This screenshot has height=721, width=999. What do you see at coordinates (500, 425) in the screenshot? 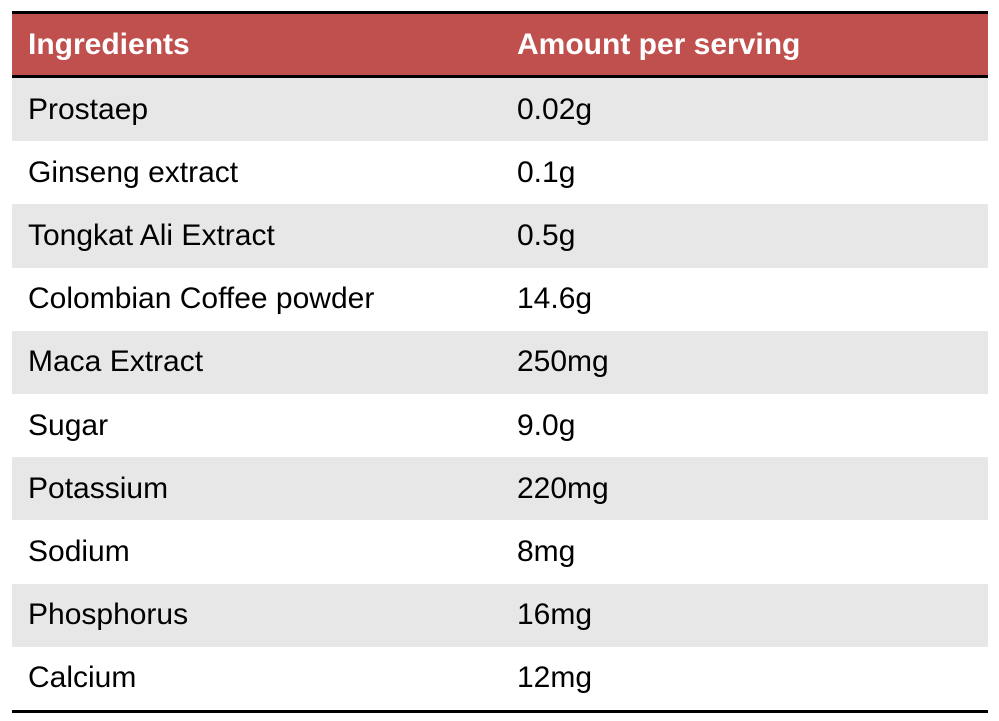
I see `table-row: Sugar 9.0g` at bounding box center [500, 425].